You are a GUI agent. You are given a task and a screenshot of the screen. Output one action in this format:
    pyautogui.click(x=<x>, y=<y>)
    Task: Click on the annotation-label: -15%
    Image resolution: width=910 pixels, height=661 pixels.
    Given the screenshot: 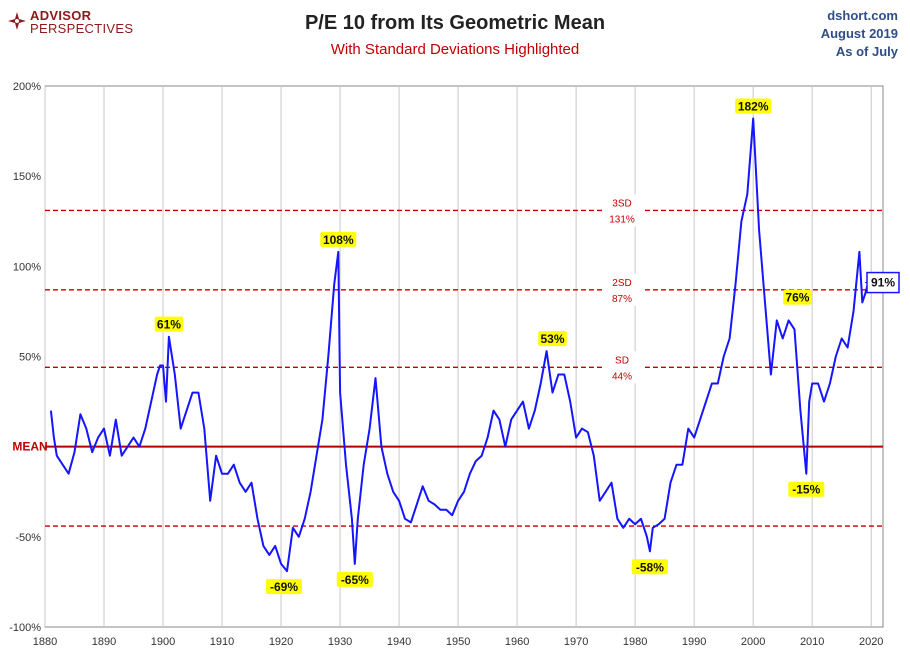 What is the action you would take?
    pyautogui.click(x=806, y=490)
    